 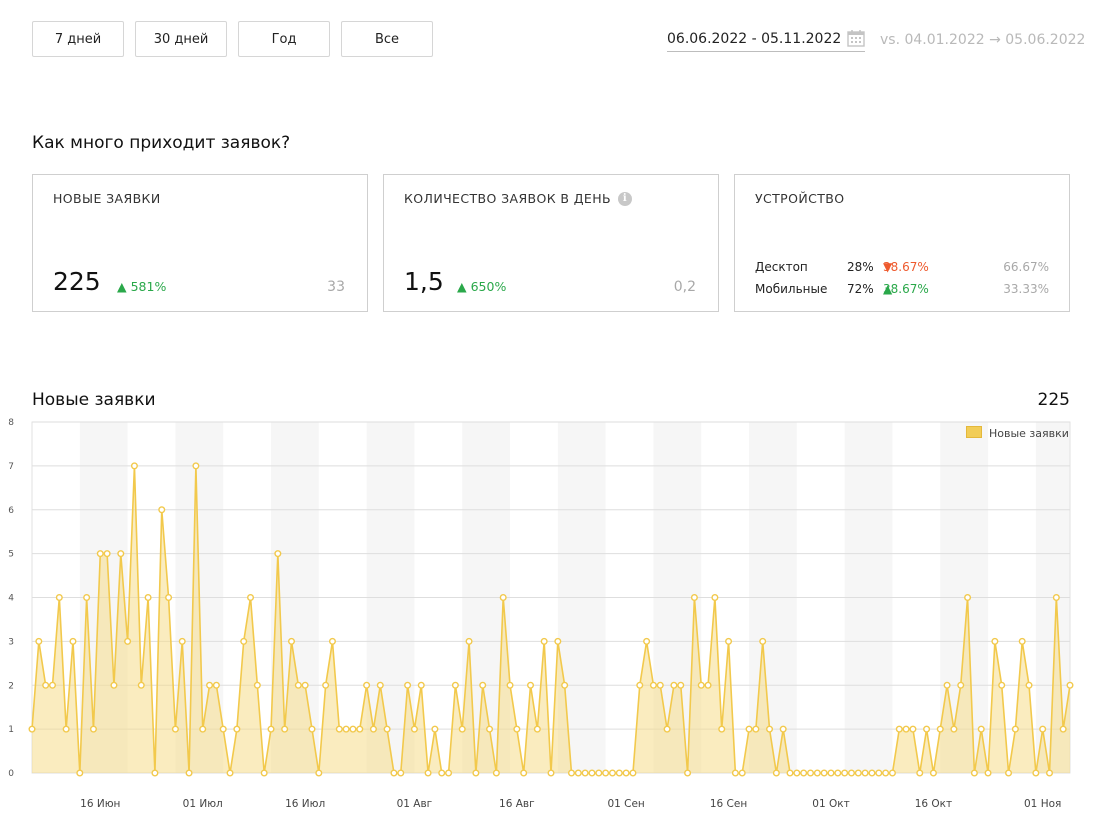 What do you see at coordinates (791, 289) in the screenshot?
I see `device-name: Мобильные` at bounding box center [791, 289].